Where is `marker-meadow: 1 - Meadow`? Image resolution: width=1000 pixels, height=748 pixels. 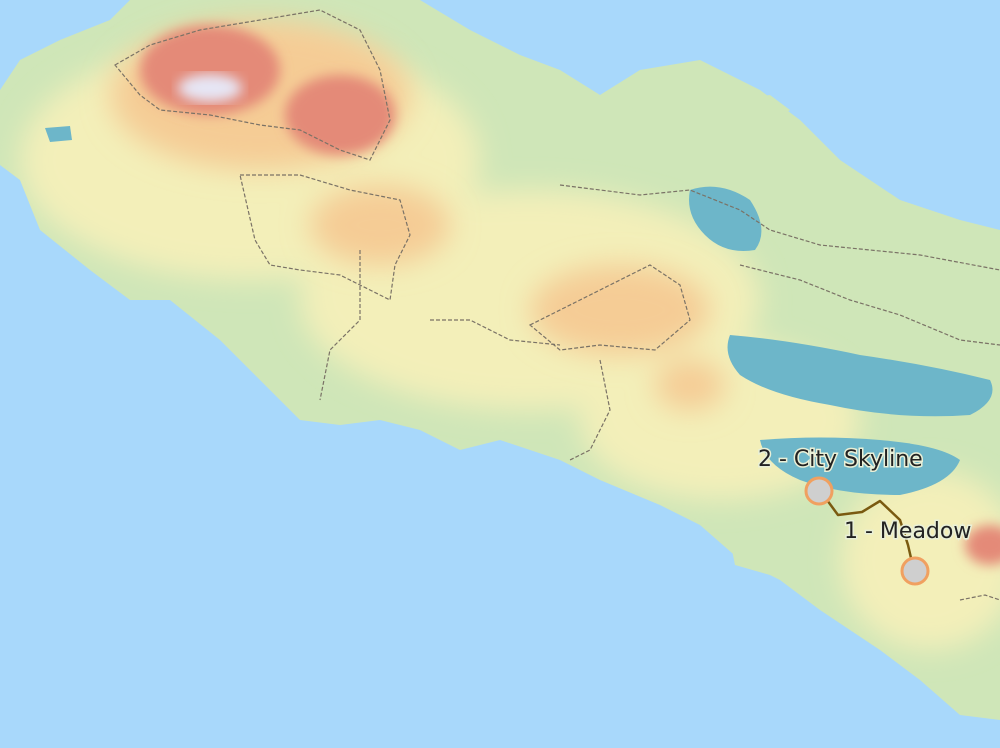
marker-meadow: 1 - Meadow is located at coordinates (908, 552).